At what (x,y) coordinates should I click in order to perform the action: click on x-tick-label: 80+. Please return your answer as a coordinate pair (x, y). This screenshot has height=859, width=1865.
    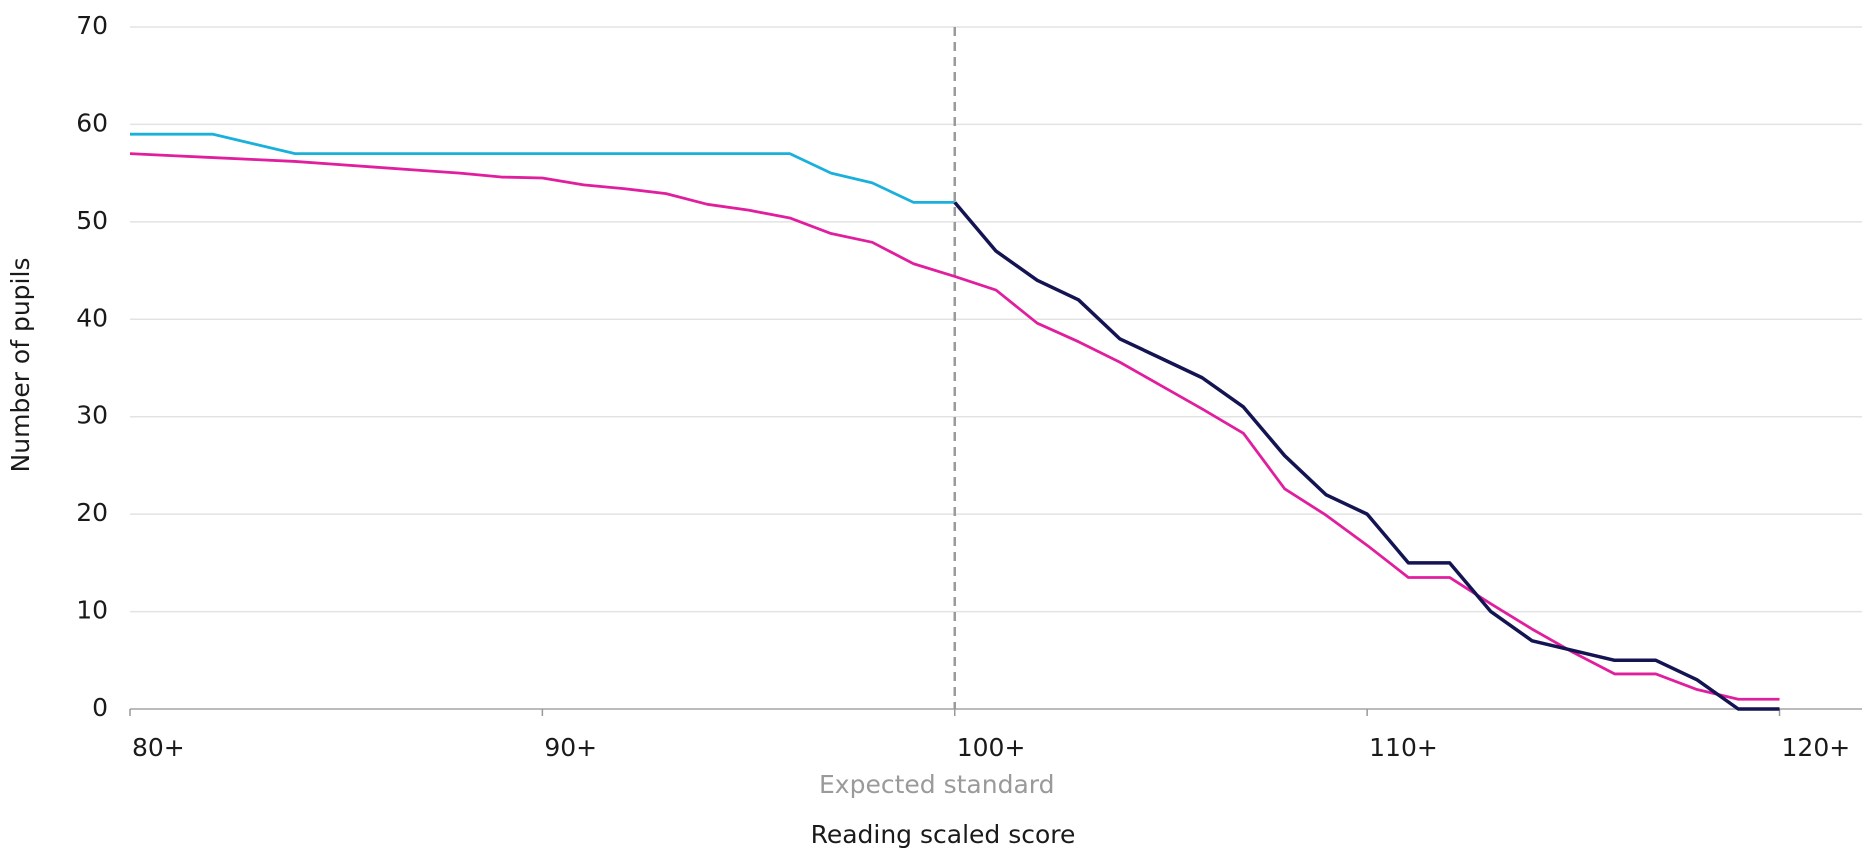
    Looking at the image, I should click on (158, 747).